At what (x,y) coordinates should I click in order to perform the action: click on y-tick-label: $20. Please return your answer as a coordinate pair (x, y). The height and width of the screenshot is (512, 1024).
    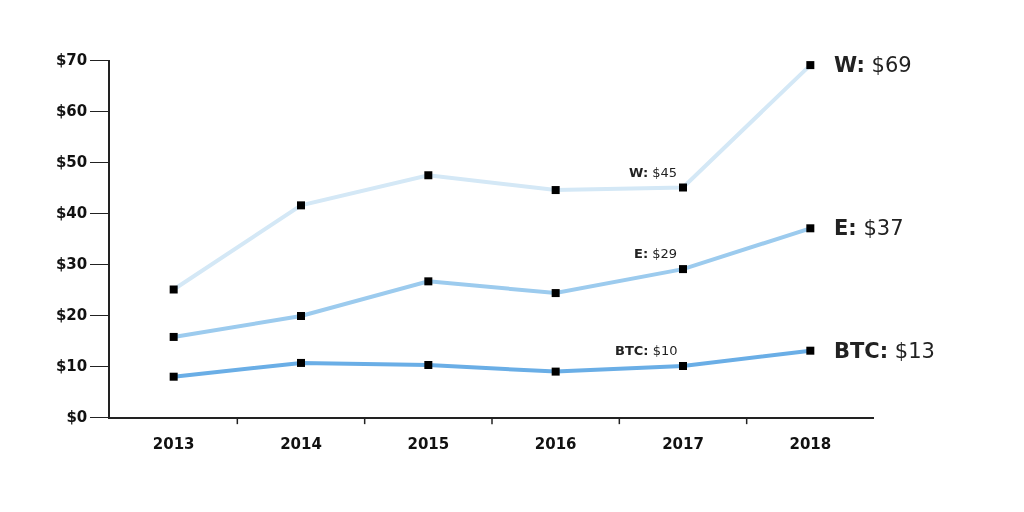
    Looking at the image, I should click on (71, 315).